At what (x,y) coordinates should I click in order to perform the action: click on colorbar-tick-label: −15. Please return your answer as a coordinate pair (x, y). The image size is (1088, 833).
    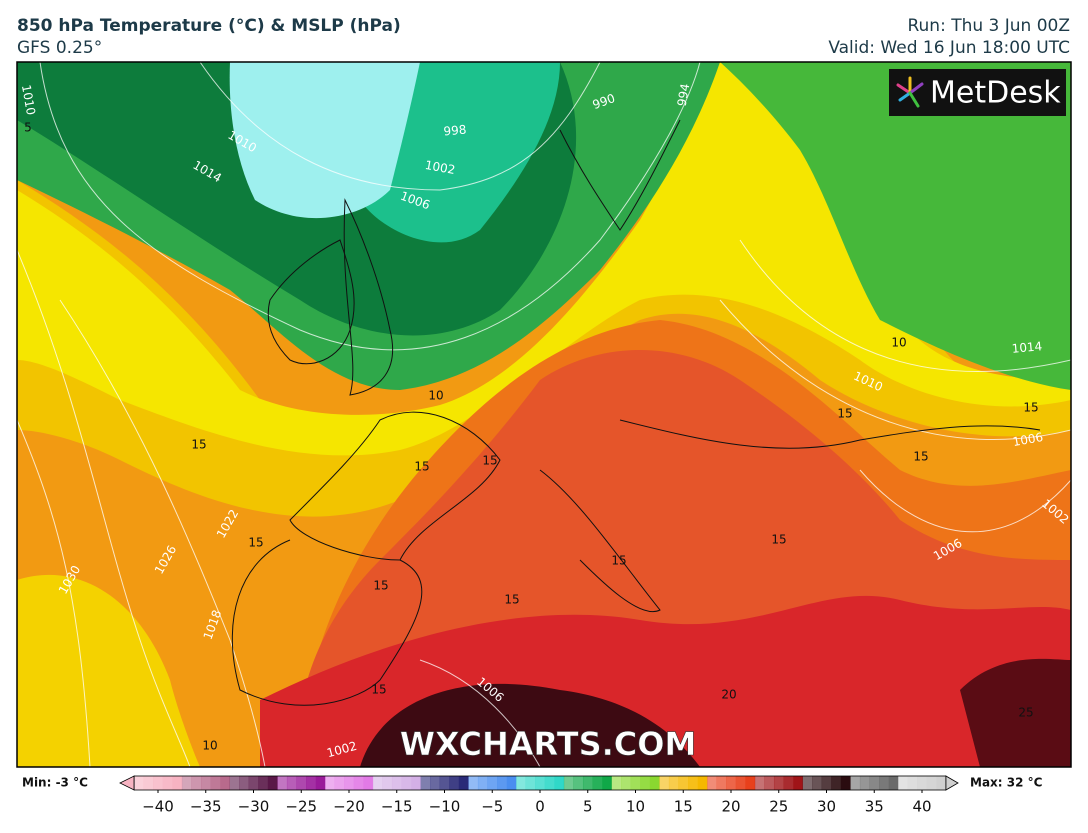
    Looking at the image, I should click on (397, 807).